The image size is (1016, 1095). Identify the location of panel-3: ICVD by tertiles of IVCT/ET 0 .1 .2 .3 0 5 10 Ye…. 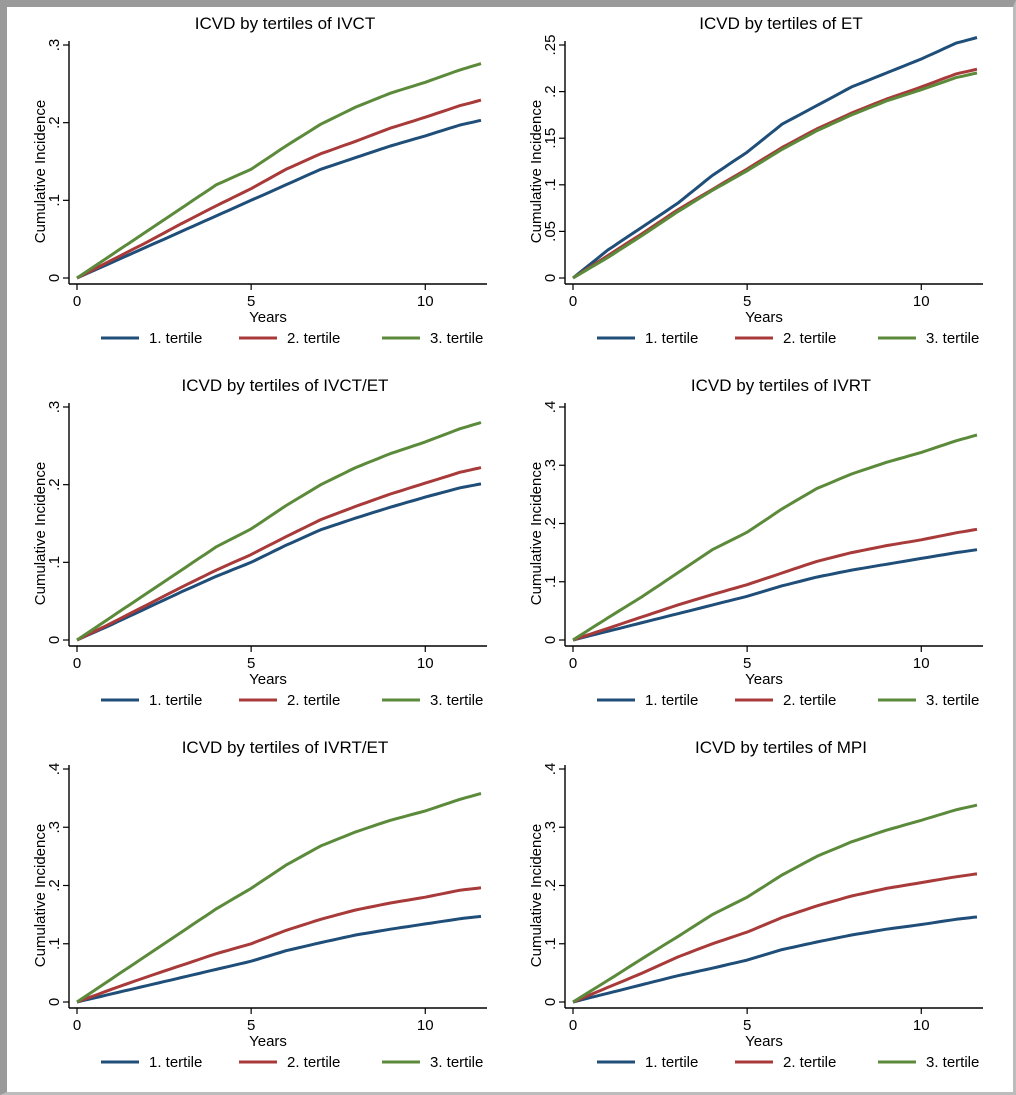
(259, 542).